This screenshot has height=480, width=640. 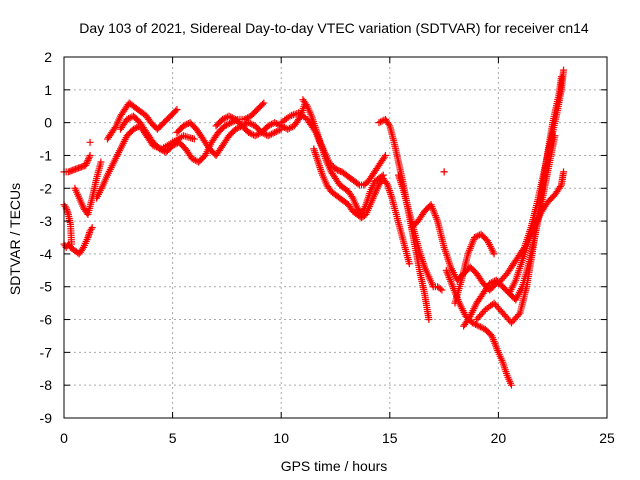 What do you see at coordinates (173, 438) in the screenshot?
I see `x-tick-label: 5` at bounding box center [173, 438].